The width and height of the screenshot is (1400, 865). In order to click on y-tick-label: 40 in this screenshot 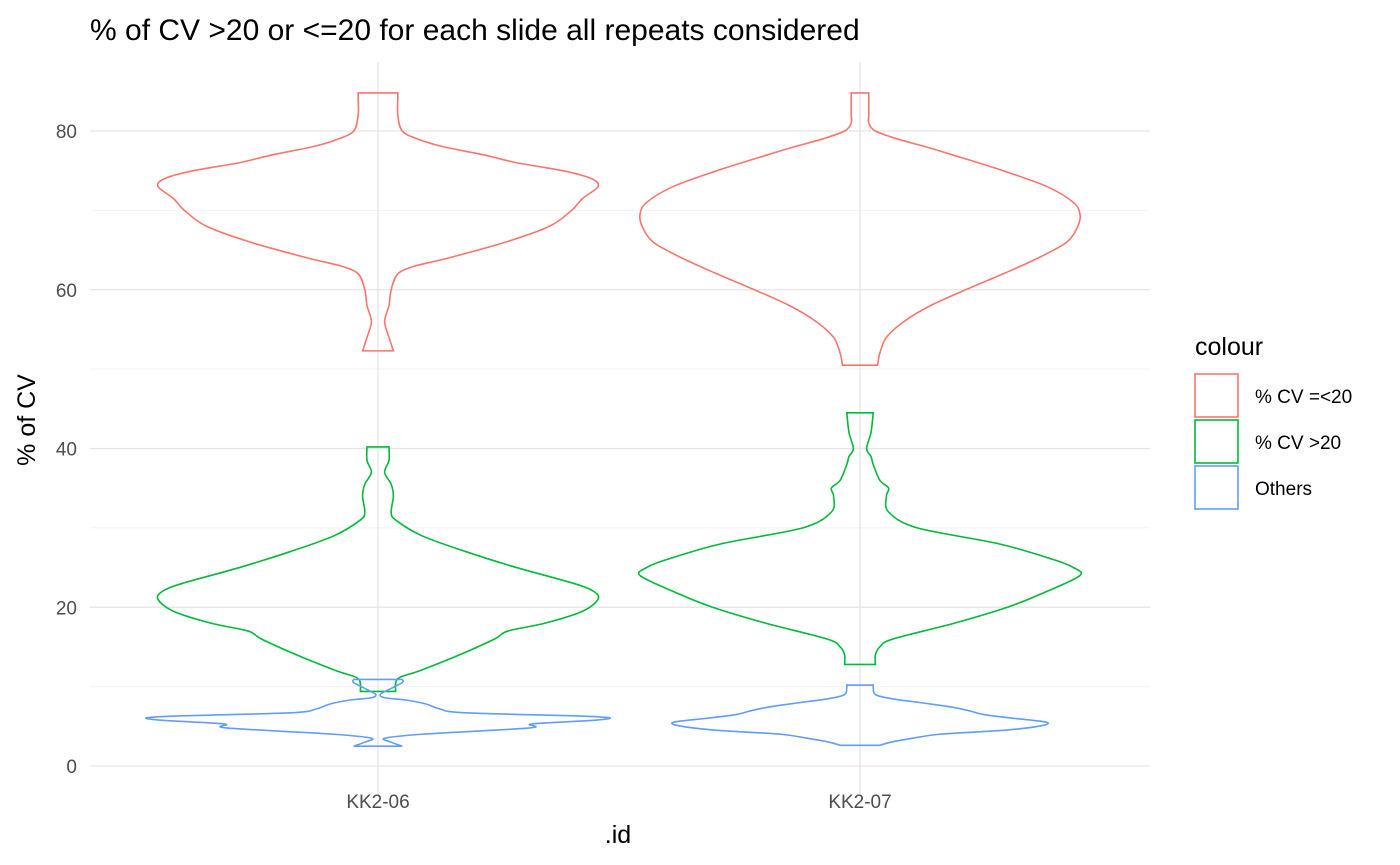, I will do `click(66, 450)`.